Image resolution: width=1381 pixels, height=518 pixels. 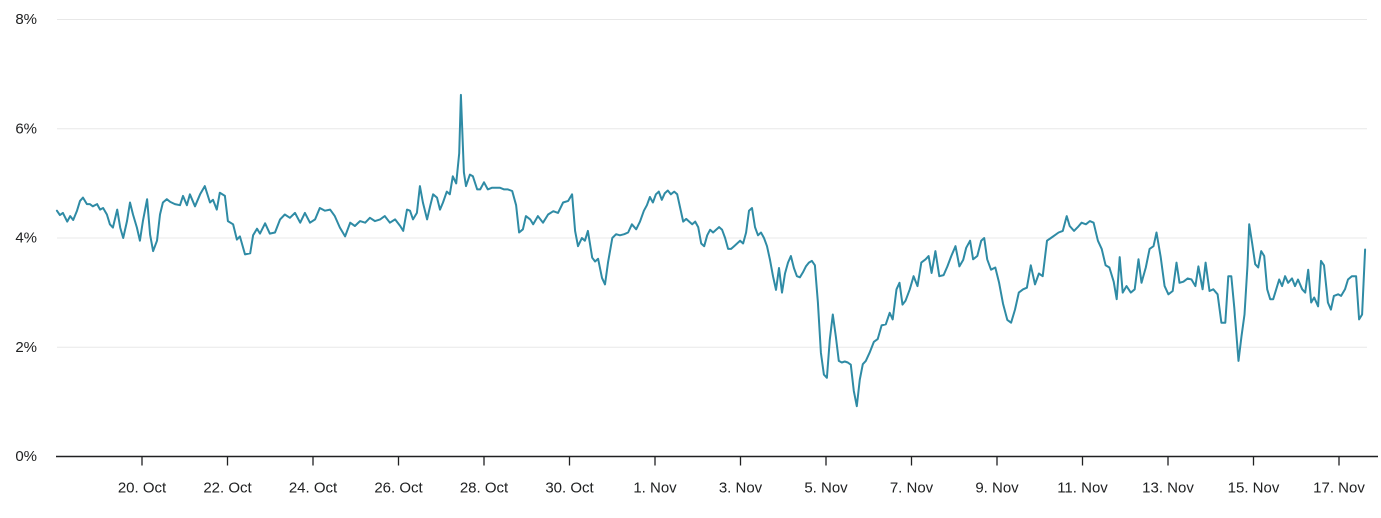 What do you see at coordinates (26, 347) in the screenshot?
I see `y-axis-label: 2%` at bounding box center [26, 347].